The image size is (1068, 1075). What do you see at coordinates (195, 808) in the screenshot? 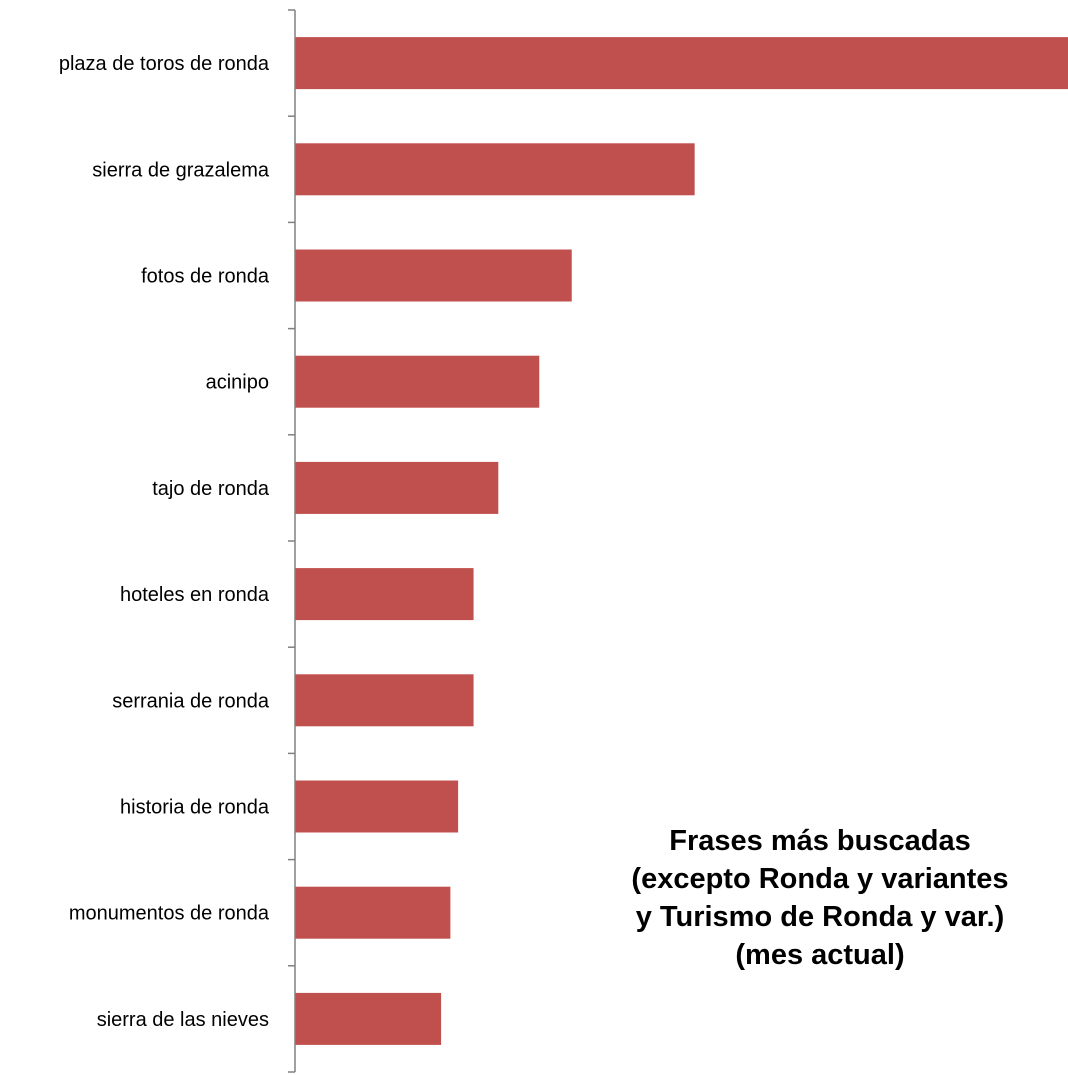
I see `category-label: historia de ronda` at bounding box center [195, 808].